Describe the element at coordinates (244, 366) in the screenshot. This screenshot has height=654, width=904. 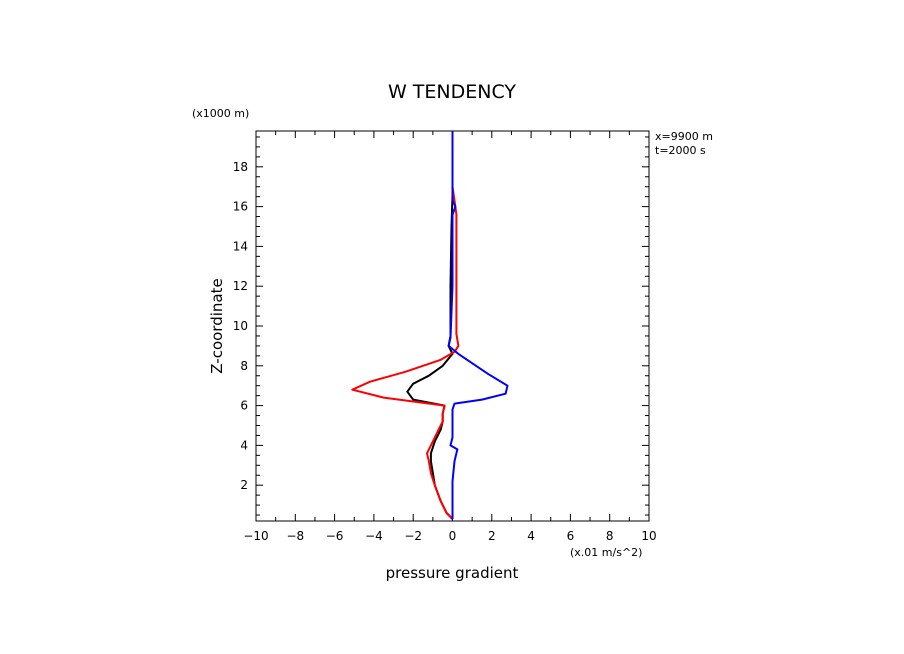
I see `y-tick-label: 8` at that location.